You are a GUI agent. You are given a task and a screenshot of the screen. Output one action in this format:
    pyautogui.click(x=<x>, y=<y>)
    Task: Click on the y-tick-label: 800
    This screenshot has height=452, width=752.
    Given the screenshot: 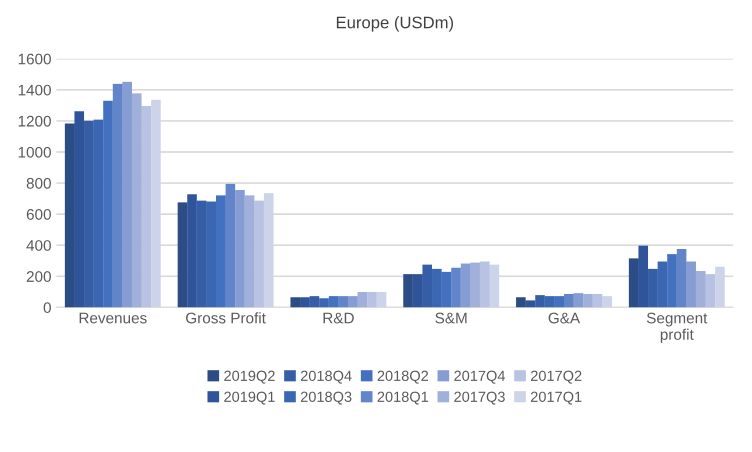 What is the action you would take?
    pyautogui.click(x=38, y=183)
    